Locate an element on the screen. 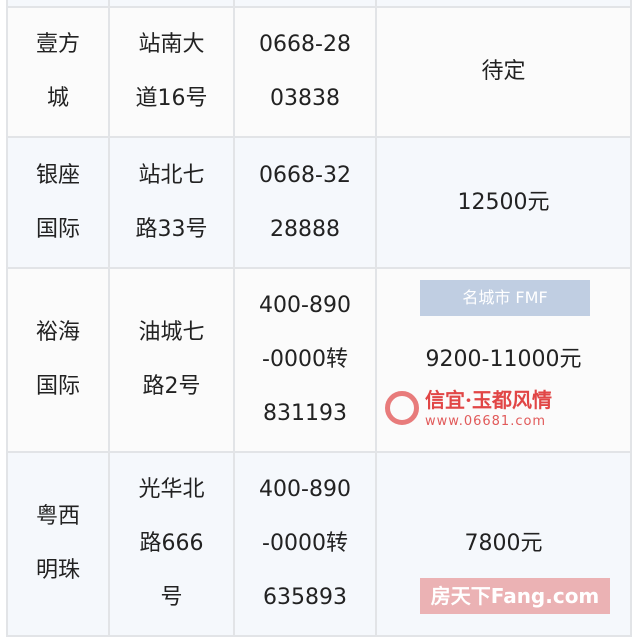 The height and width of the screenshot is (640, 633). cell-address: 光华北 路666 号 is located at coordinates (171, 544).